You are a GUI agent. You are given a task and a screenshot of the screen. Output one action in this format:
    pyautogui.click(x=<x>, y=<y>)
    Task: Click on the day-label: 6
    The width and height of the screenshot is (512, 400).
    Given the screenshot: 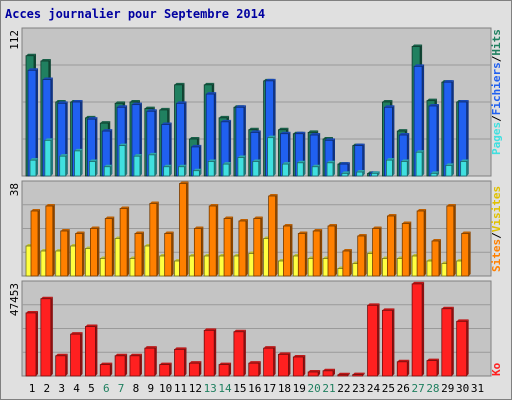 What is the action you would take?
    pyautogui.click(x=106, y=388)
    